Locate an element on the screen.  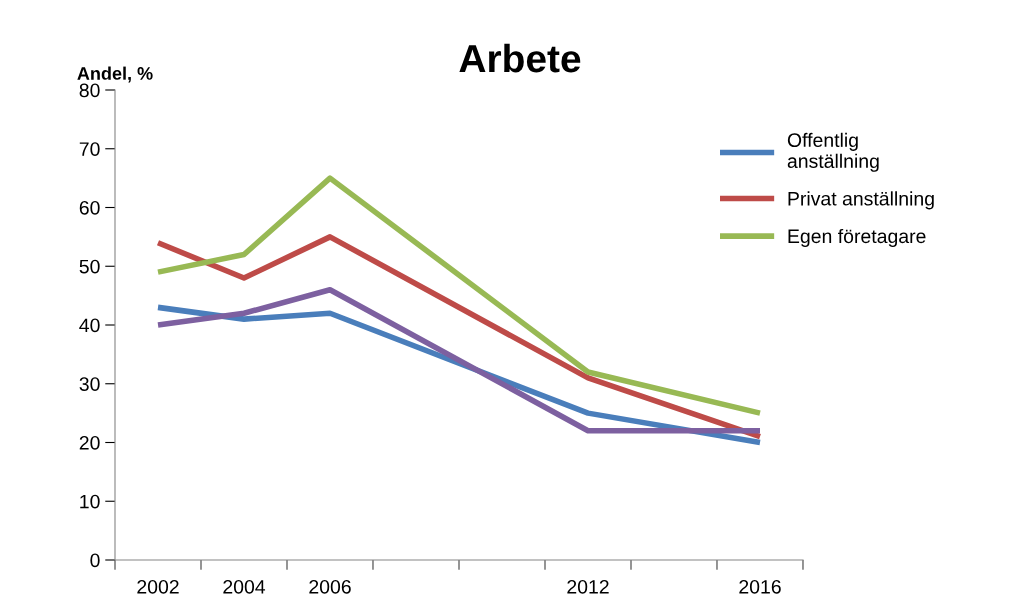
y-tick-label: 50 is located at coordinates (89, 266).